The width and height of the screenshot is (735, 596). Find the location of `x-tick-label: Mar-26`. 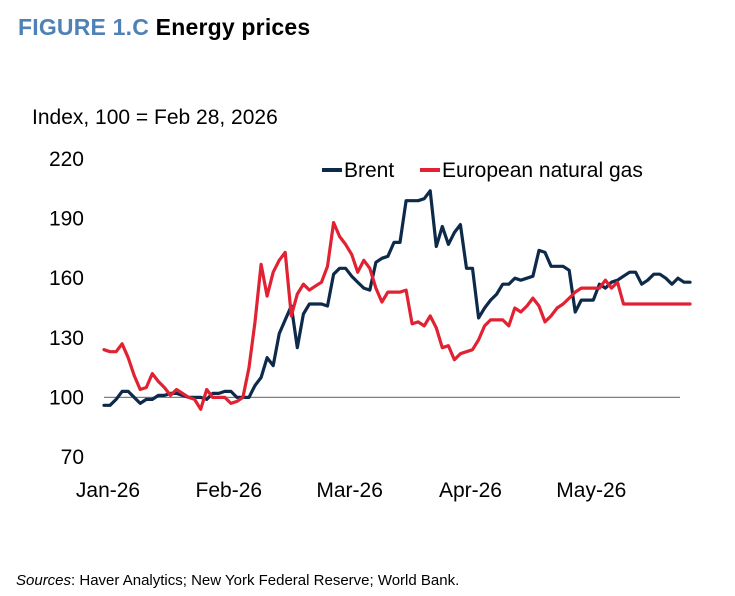

x-tick-label: Mar-26 is located at coordinates (349, 490).